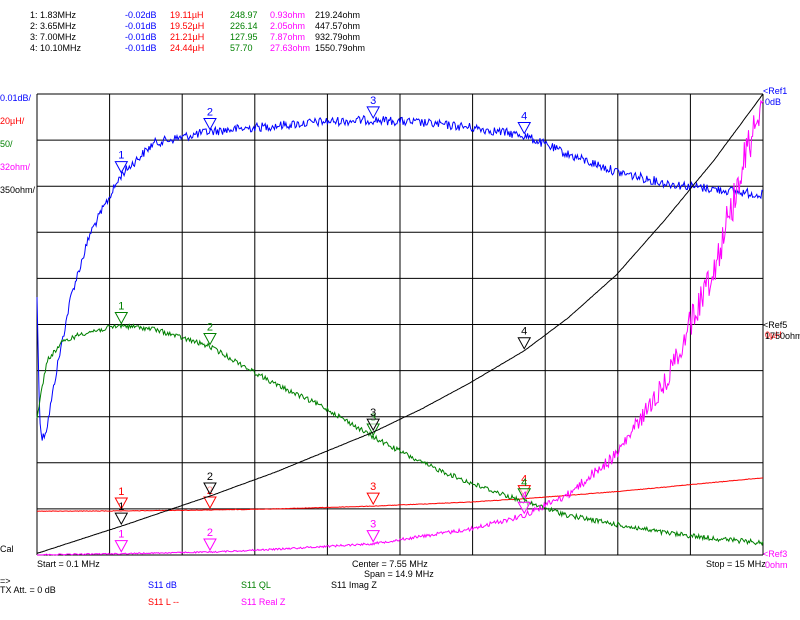 This screenshot has height=620, width=800. I want to click on legend-realz: S11 Real Z, so click(263, 602).